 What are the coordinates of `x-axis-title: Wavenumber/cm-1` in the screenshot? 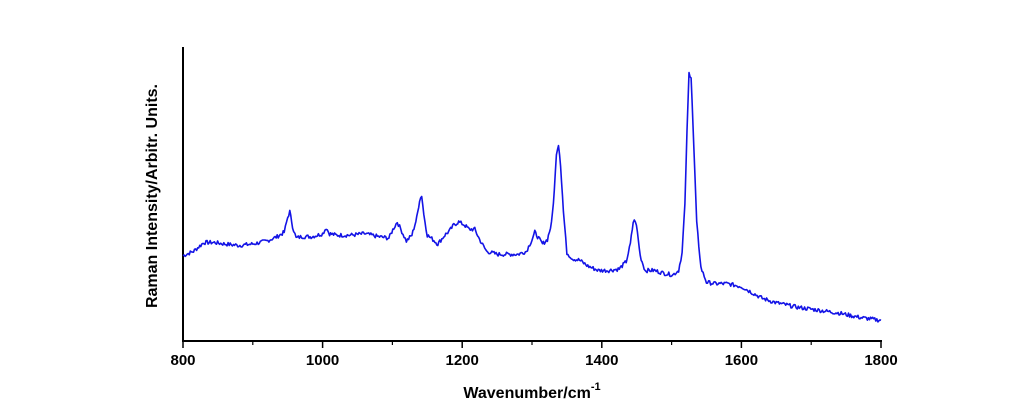 It's located at (531, 391).